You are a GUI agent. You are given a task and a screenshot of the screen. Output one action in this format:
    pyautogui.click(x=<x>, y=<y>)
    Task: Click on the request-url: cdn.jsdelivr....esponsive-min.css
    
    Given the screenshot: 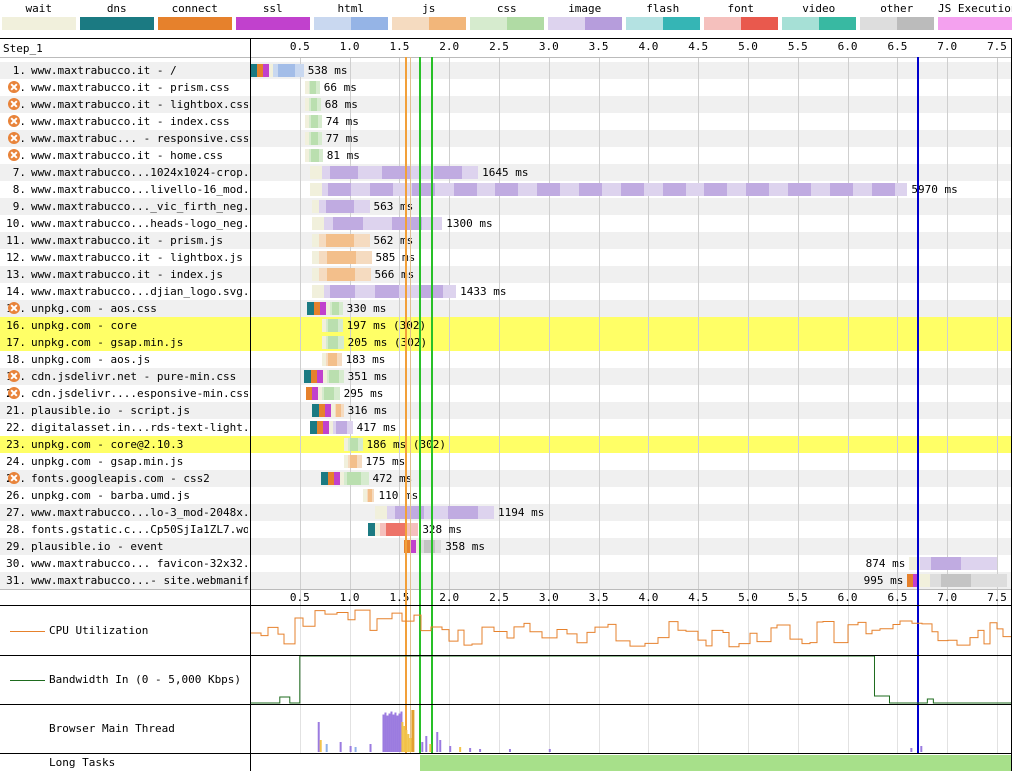 What is the action you would take?
    pyautogui.click(x=139, y=393)
    